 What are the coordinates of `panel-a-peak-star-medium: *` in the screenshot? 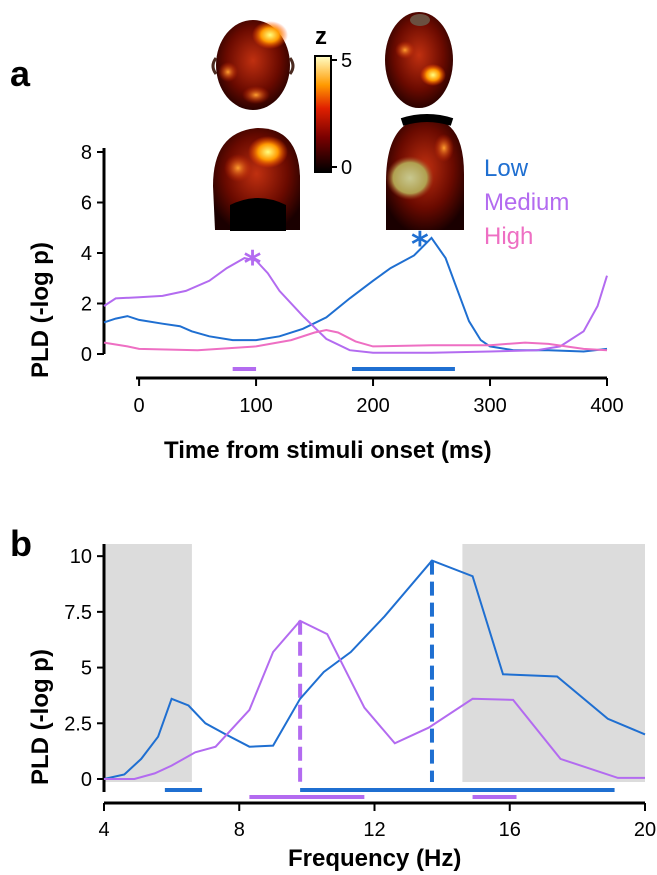 It's located at (253, 264).